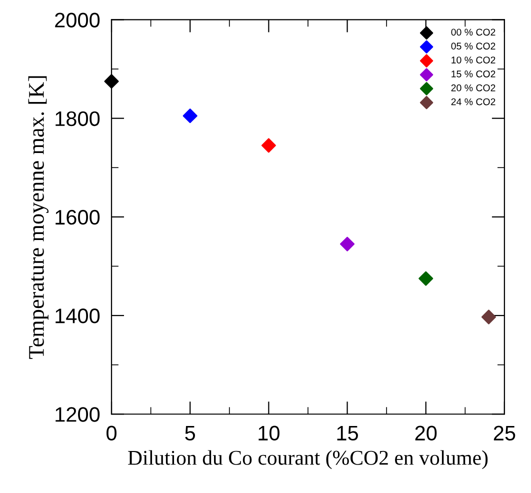 This screenshot has width=531, height=493. Describe the element at coordinates (78, 118) in the screenshot. I see `y-tick-label: 1800` at that location.